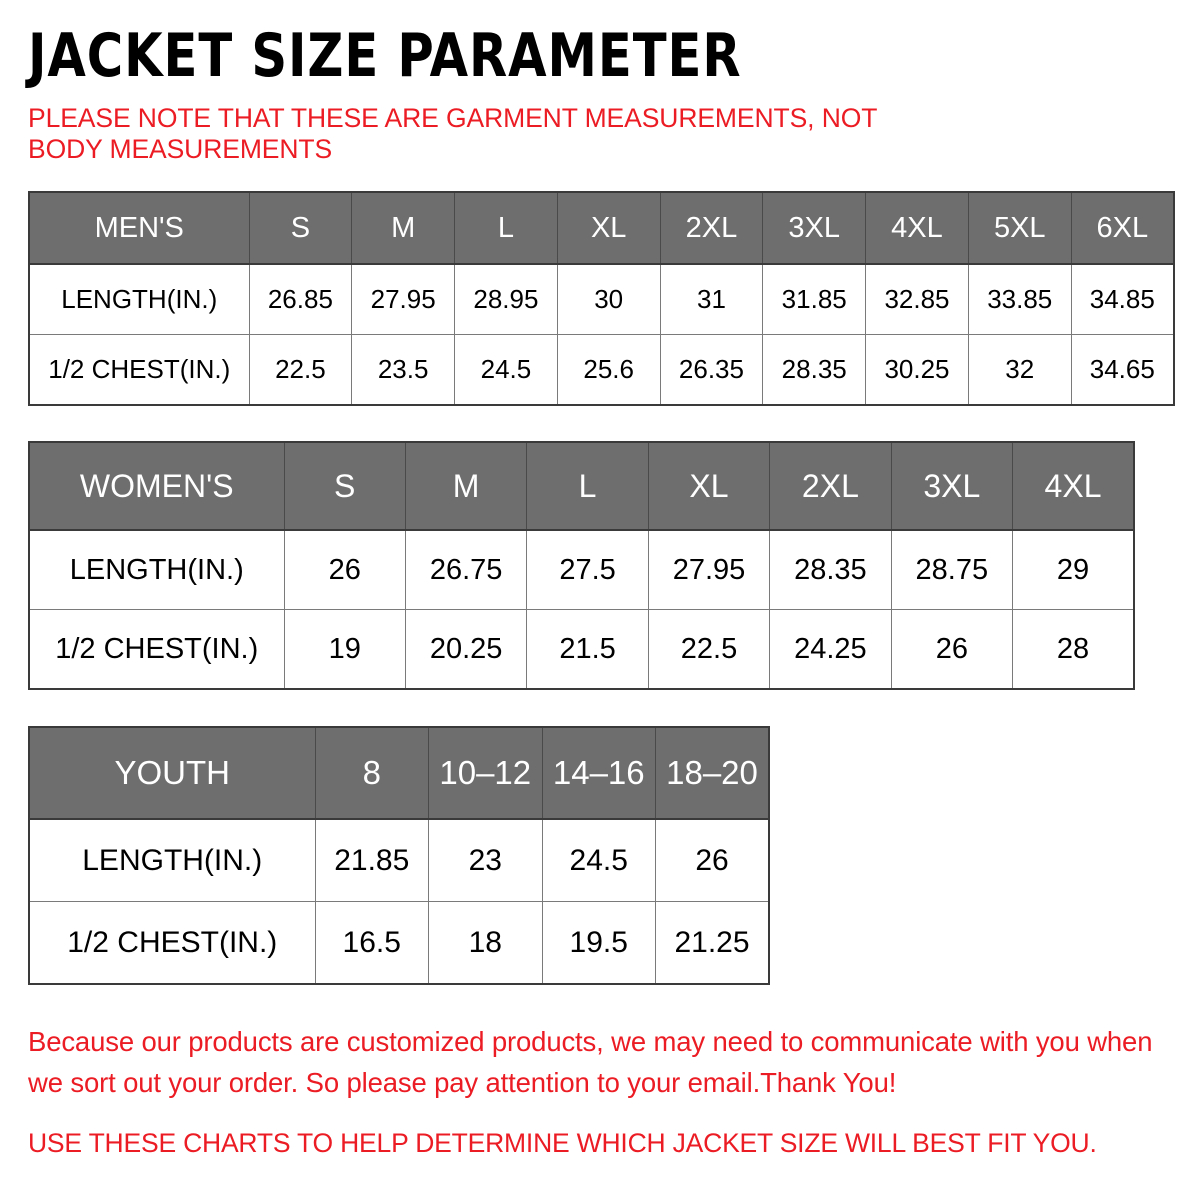  I want to click on youth-header-row: YOUTH 8 10–12 14–16 18–20, so click(399, 773).